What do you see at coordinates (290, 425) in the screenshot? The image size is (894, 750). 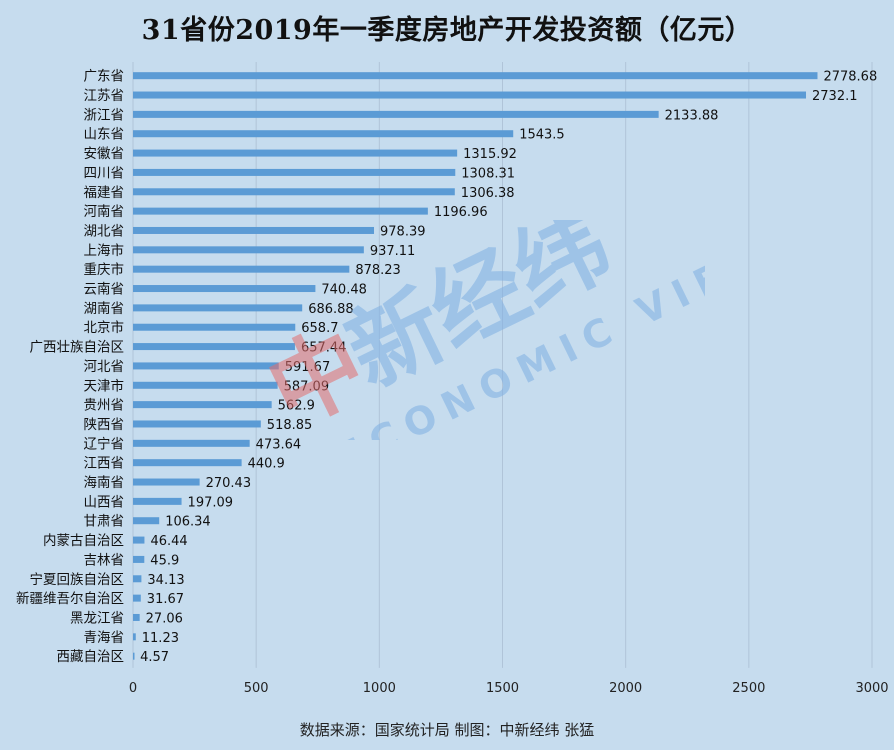 I see `value-label: 518.85` at bounding box center [290, 425].